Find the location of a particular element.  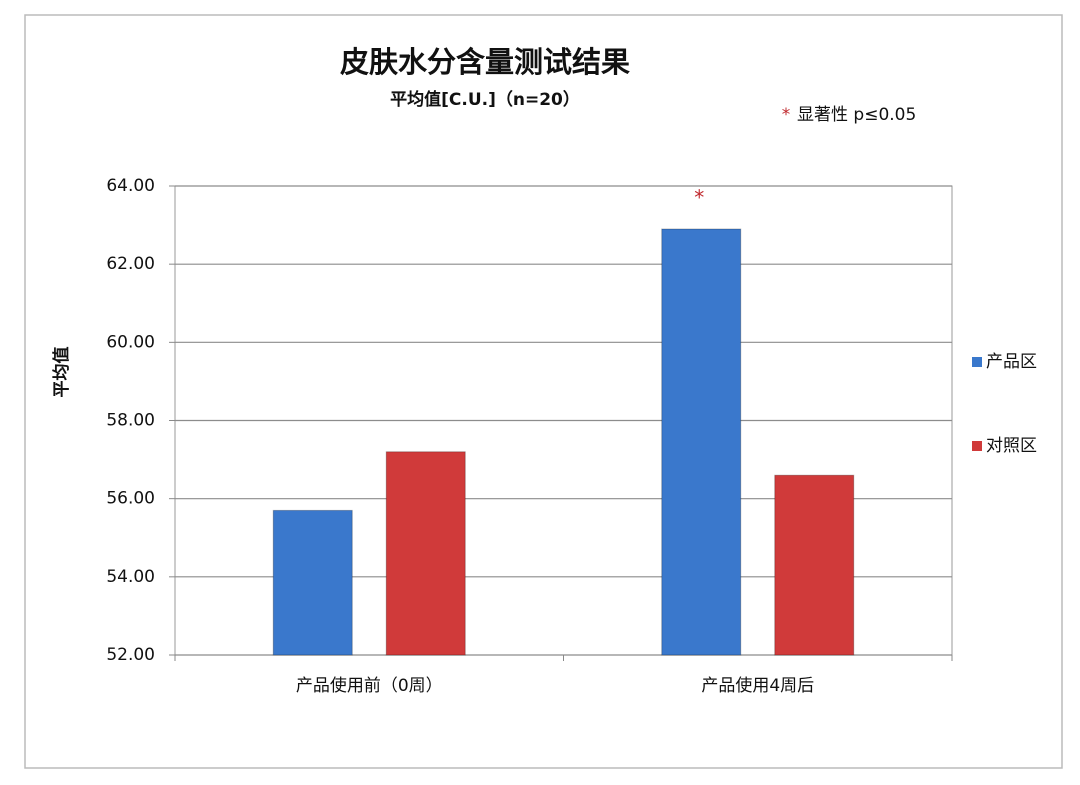

y-tick-label: 58.00 is located at coordinates (130, 421).